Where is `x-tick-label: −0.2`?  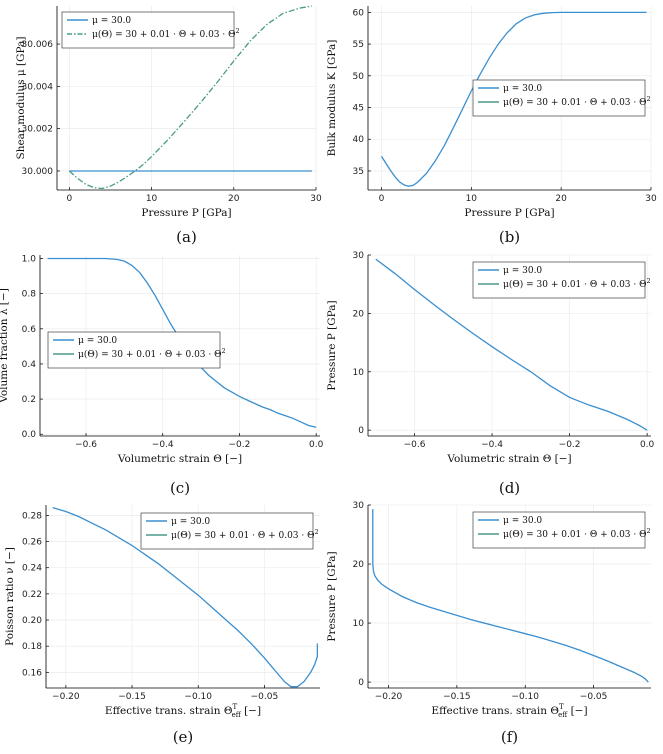
x-tick-label: −0.2 is located at coordinates (240, 445).